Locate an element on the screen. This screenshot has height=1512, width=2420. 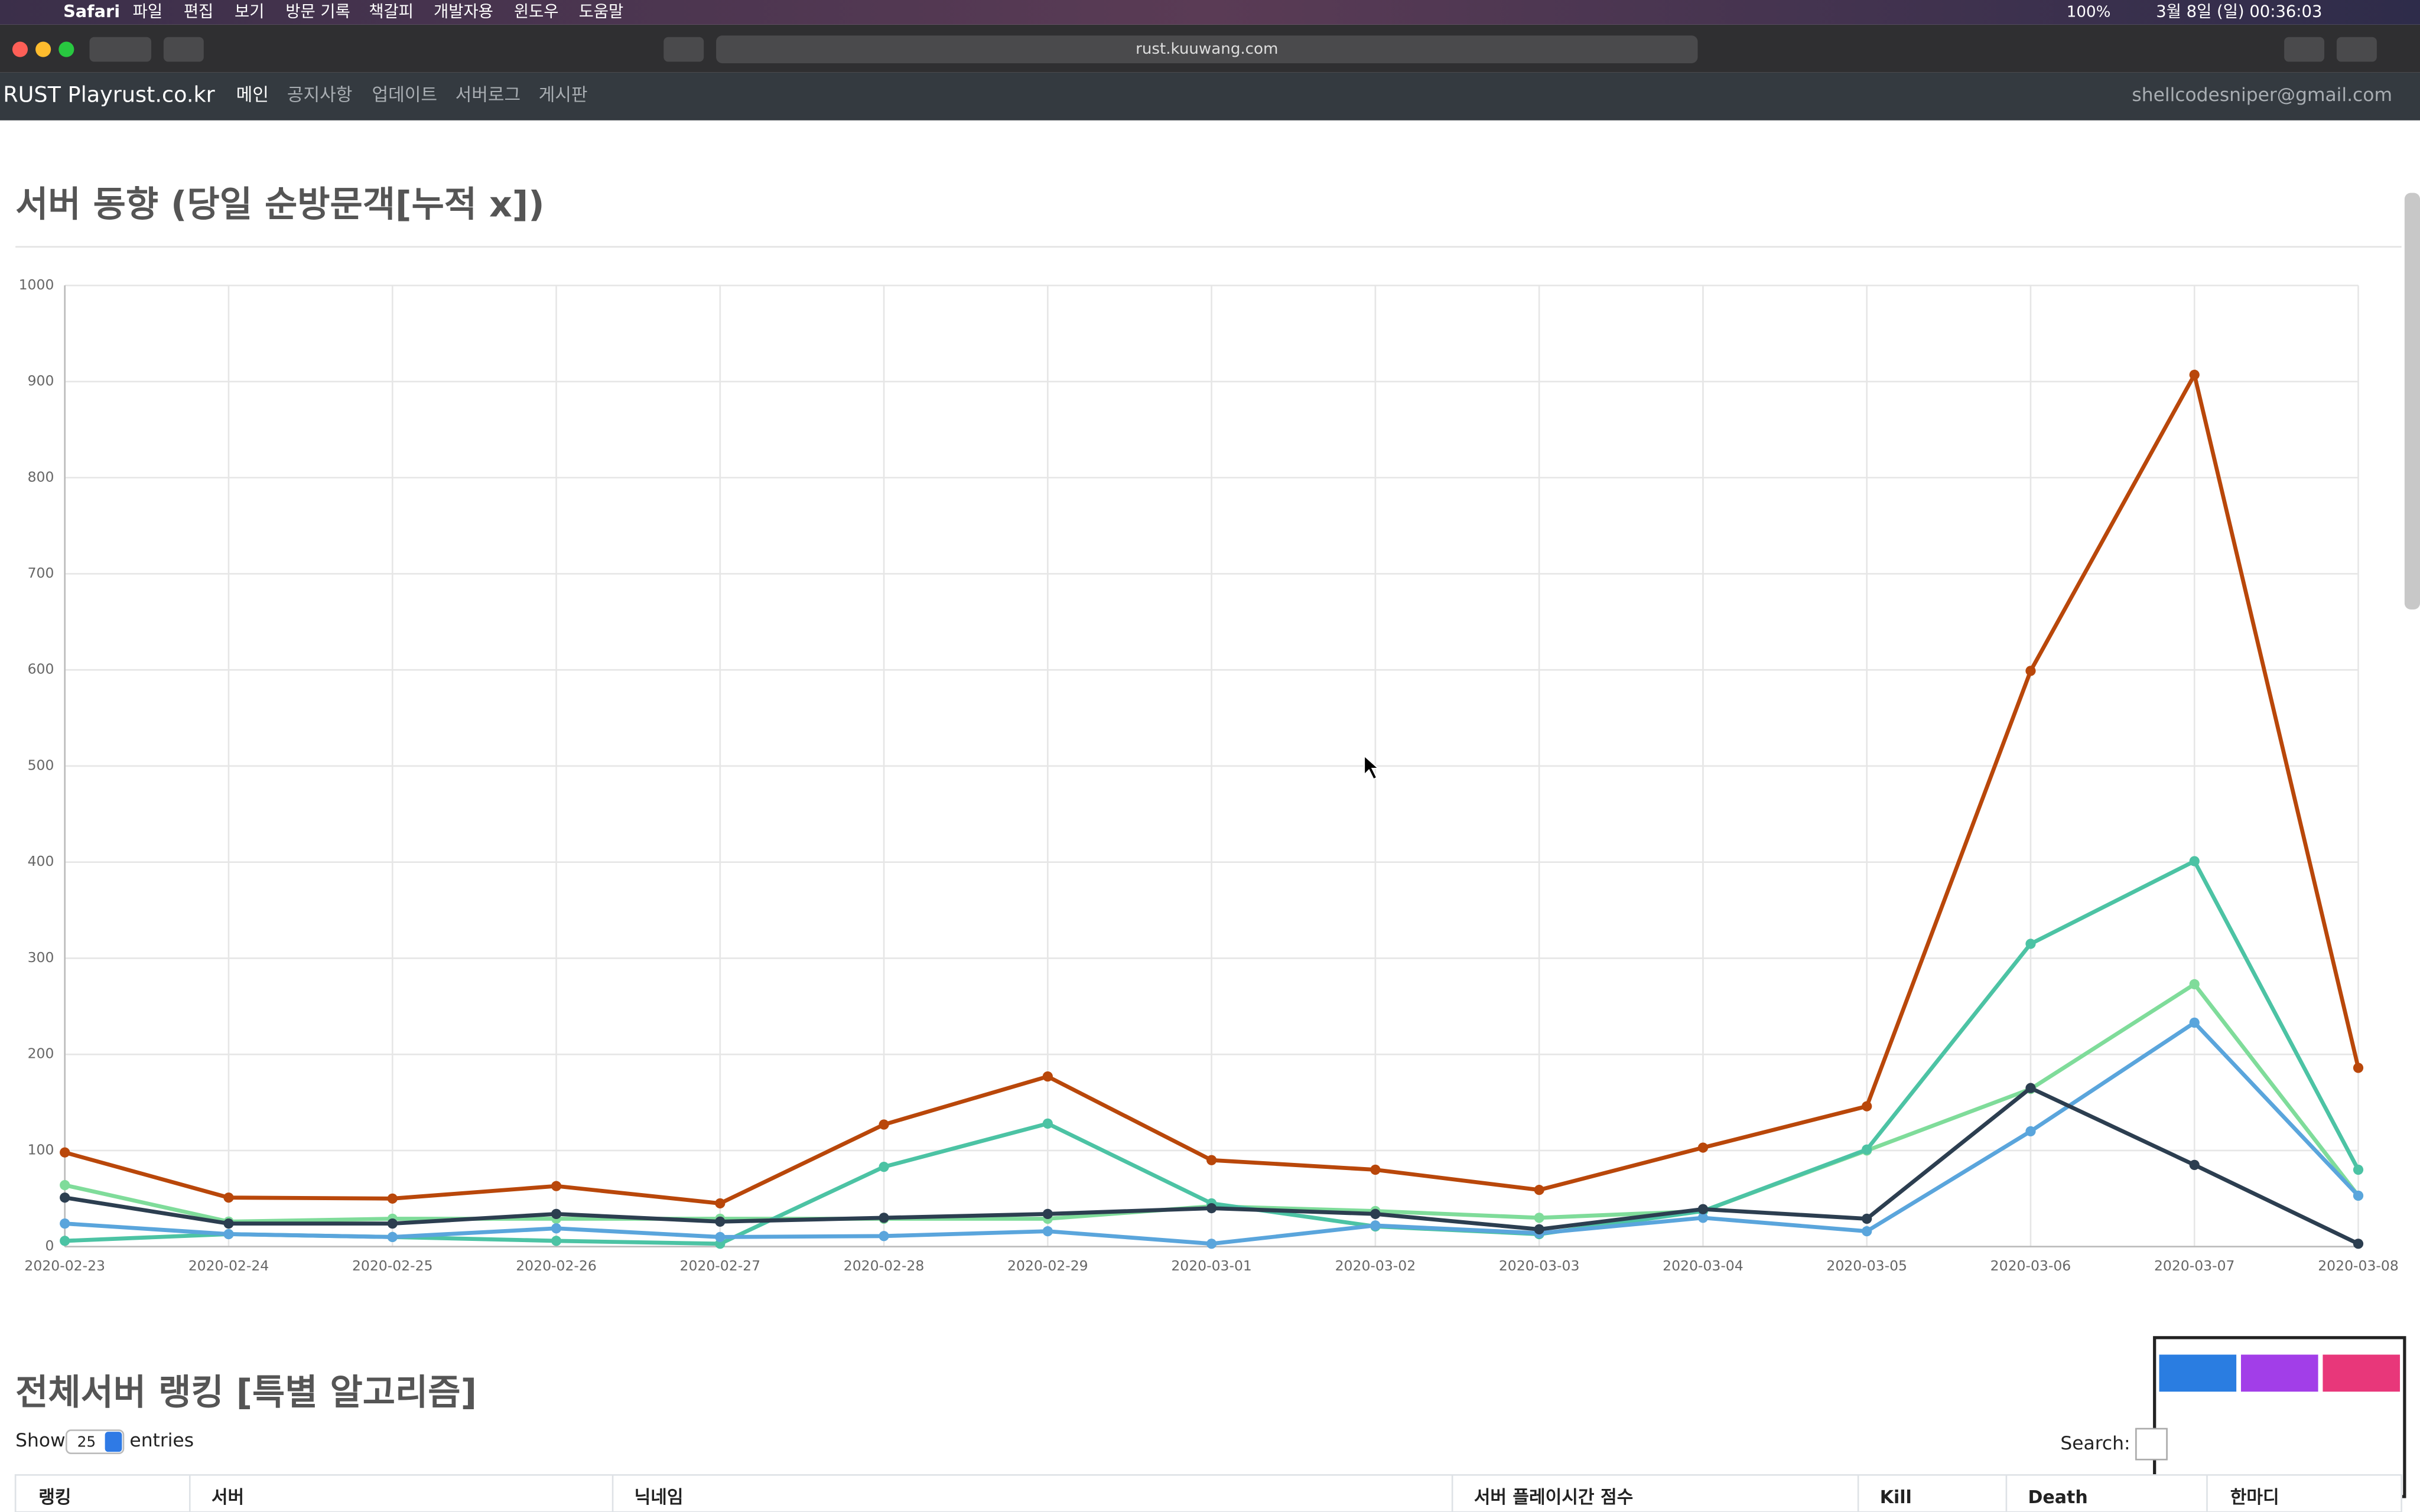
zoom-button is located at coordinates (66, 49).